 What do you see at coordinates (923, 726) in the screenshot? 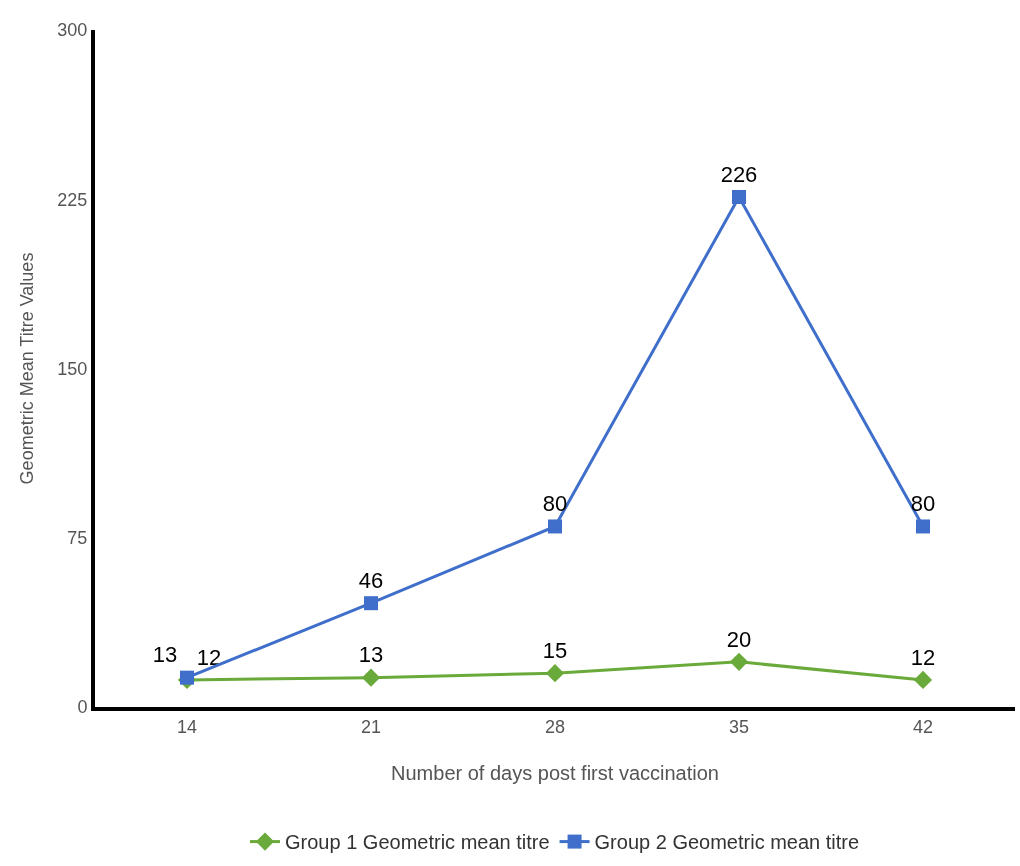
I see `x-tick-label: 42` at bounding box center [923, 726].